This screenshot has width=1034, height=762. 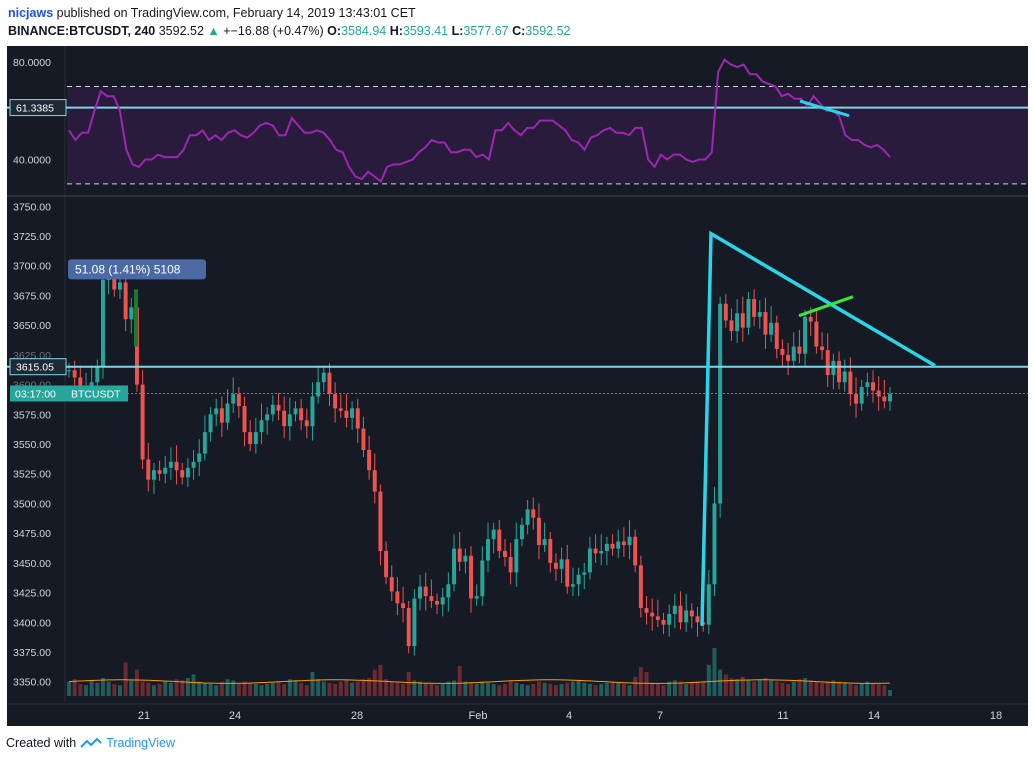 I want to click on price-tick-label: 3525.00, so click(x=32, y=475).